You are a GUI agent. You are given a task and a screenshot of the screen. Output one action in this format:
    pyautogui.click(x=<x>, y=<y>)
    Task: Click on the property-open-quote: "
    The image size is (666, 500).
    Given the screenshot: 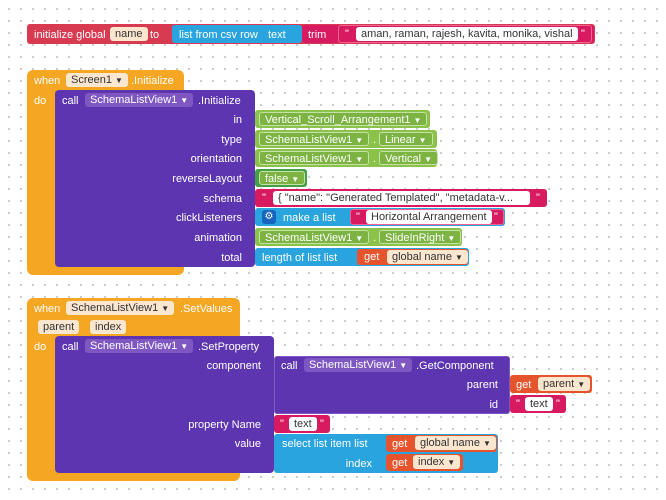 What is the action you would take?
    pyautogui.click(x=282, y=424)
    